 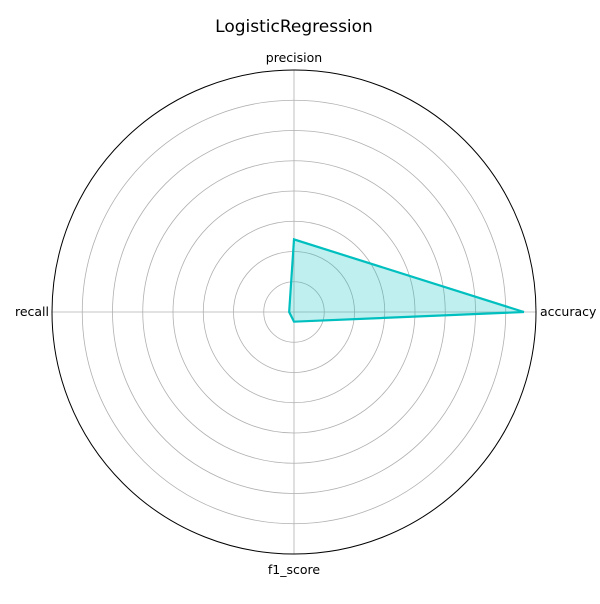 What do you see at coordinates (294, 57) in the screenshot?
I see `axis-label-precision: precision` at bounding box center [294, 57].